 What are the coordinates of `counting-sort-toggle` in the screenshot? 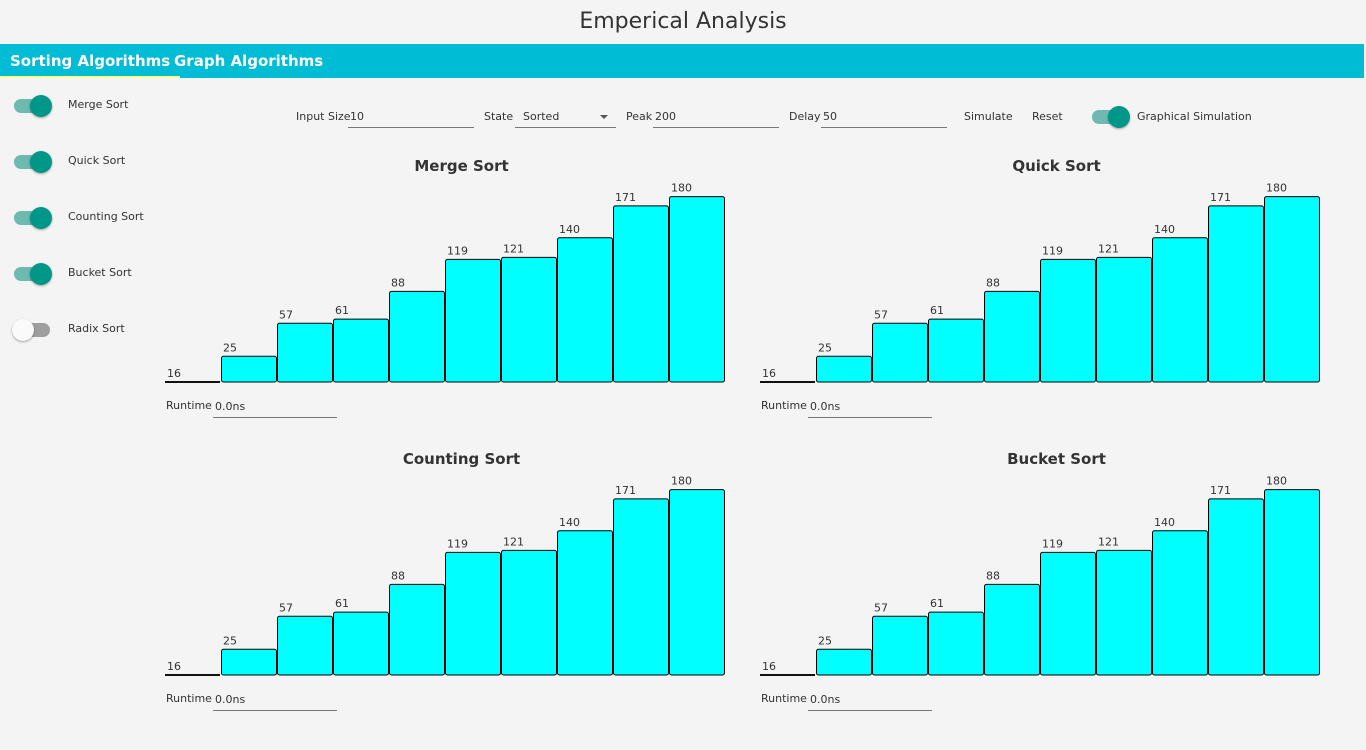 It's located at (33, 218).